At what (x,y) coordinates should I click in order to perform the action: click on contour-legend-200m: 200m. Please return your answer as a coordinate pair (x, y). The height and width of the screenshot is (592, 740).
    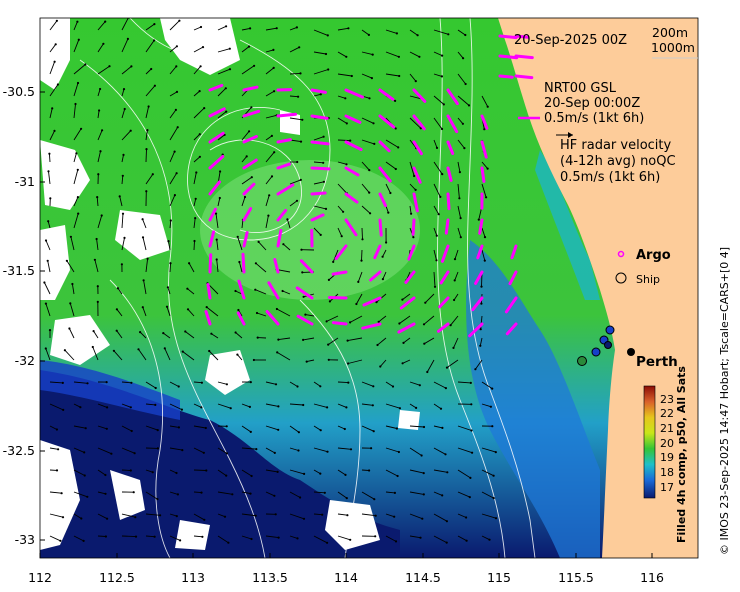
    Looking at the image, I should click on (670, 32).